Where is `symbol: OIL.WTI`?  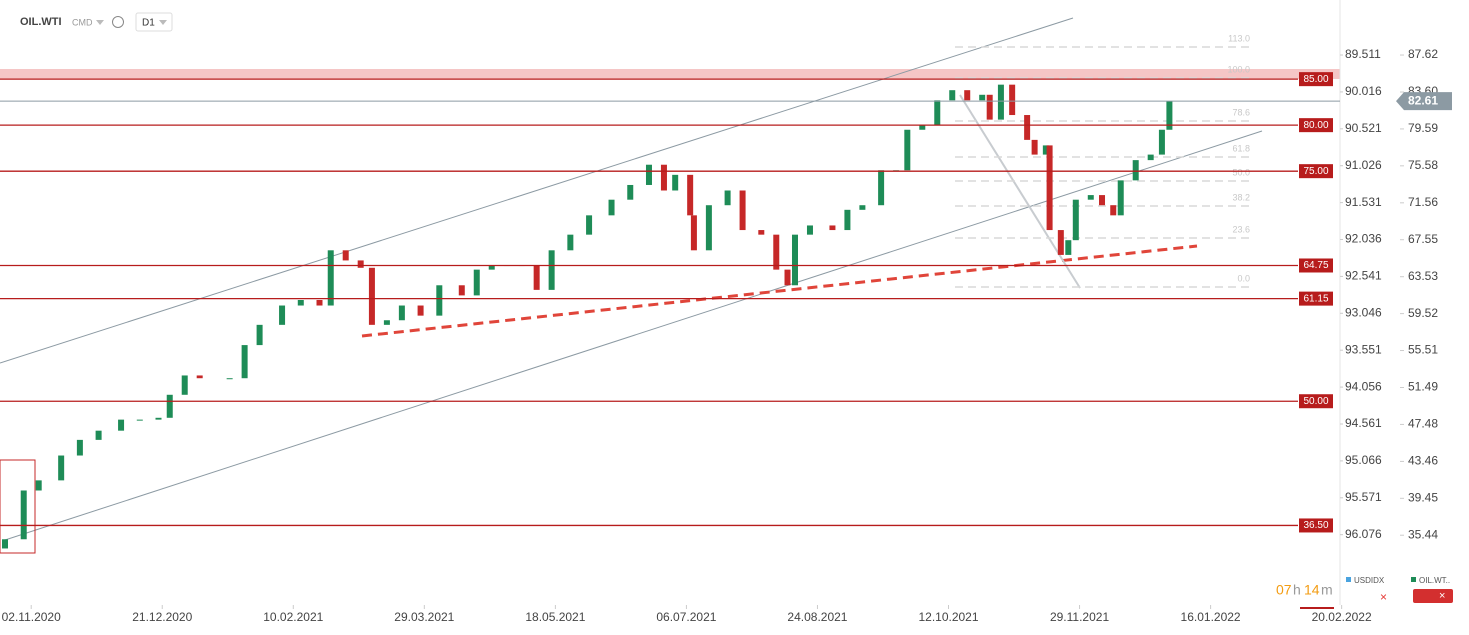 symbol: OIL.WTI is located at coordinates (41, 22).